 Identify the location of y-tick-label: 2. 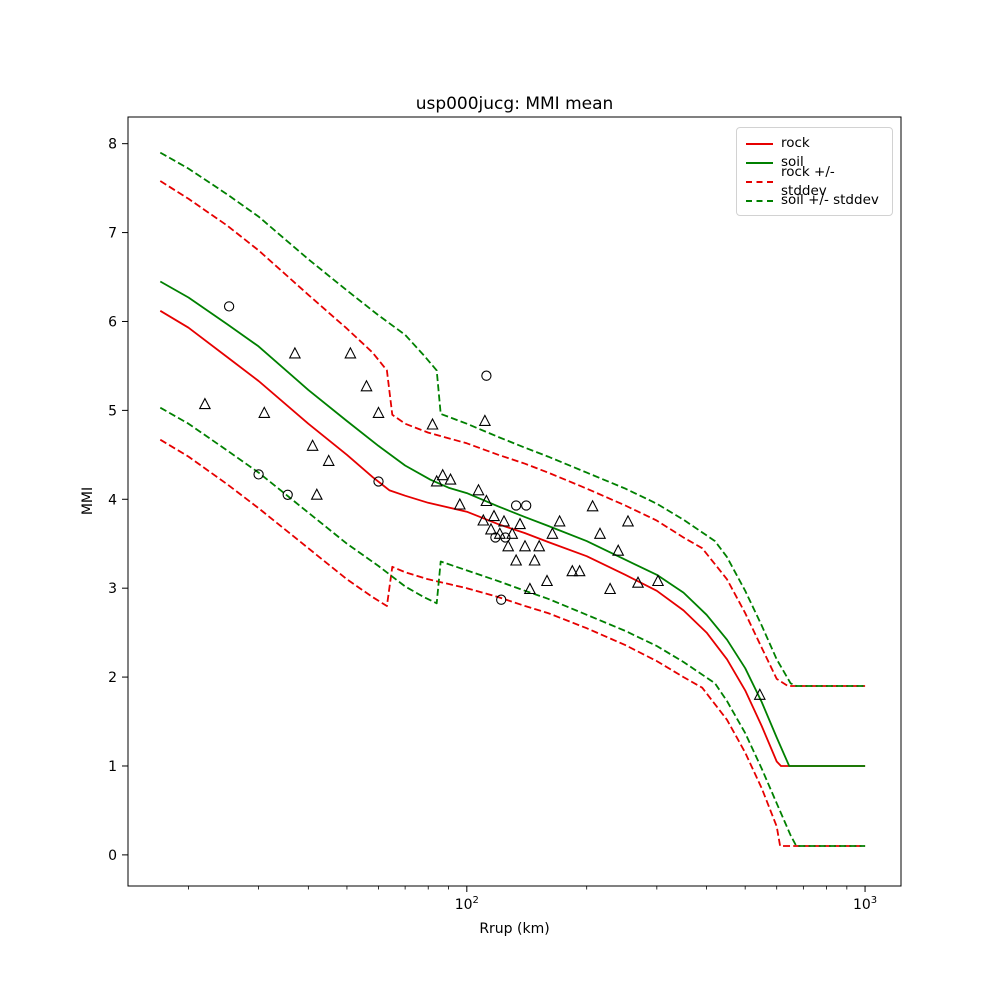
(112, 678).